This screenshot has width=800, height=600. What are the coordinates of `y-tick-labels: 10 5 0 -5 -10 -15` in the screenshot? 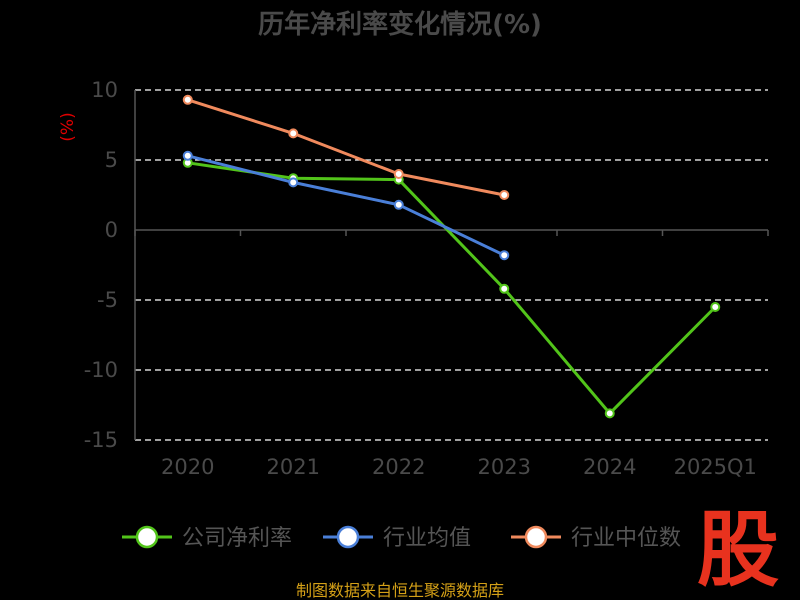 It's located at (101, 265).